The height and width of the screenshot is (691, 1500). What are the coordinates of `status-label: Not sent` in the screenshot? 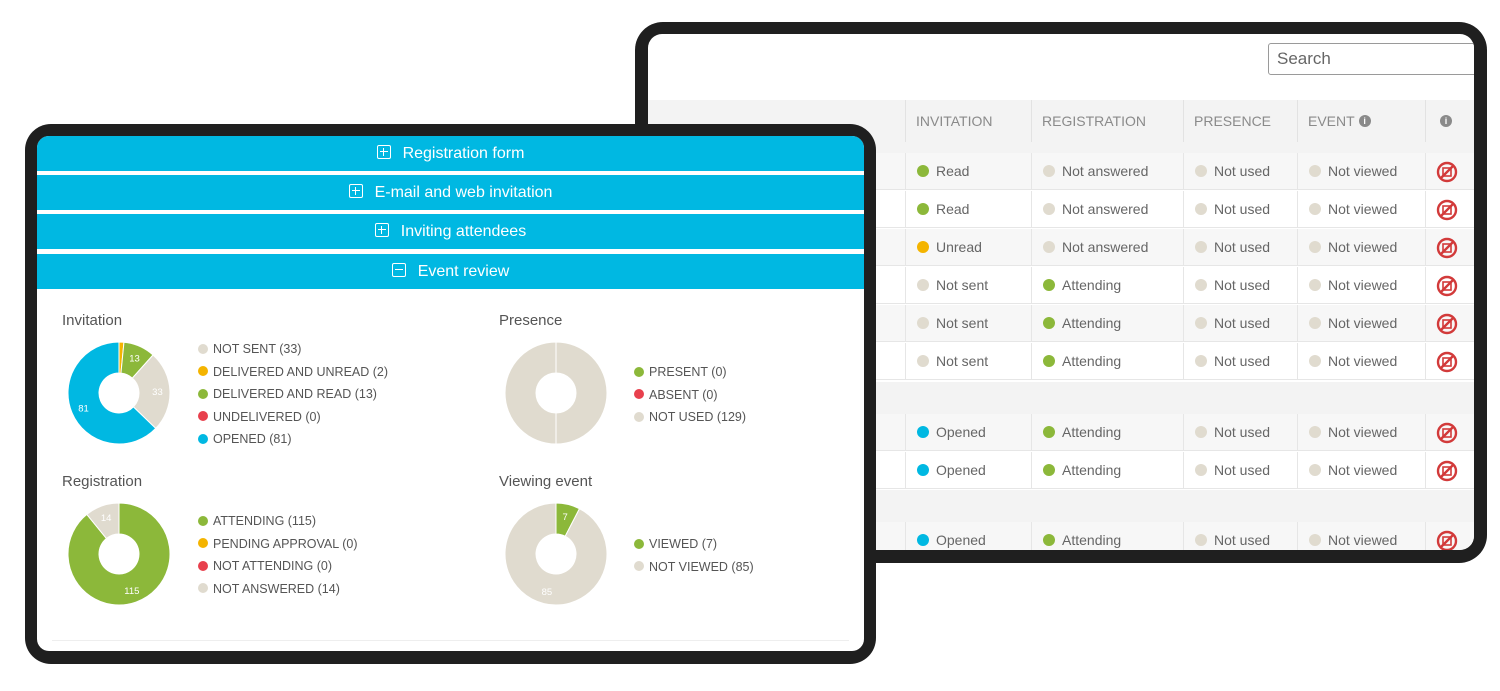 It's located at (962, 323).